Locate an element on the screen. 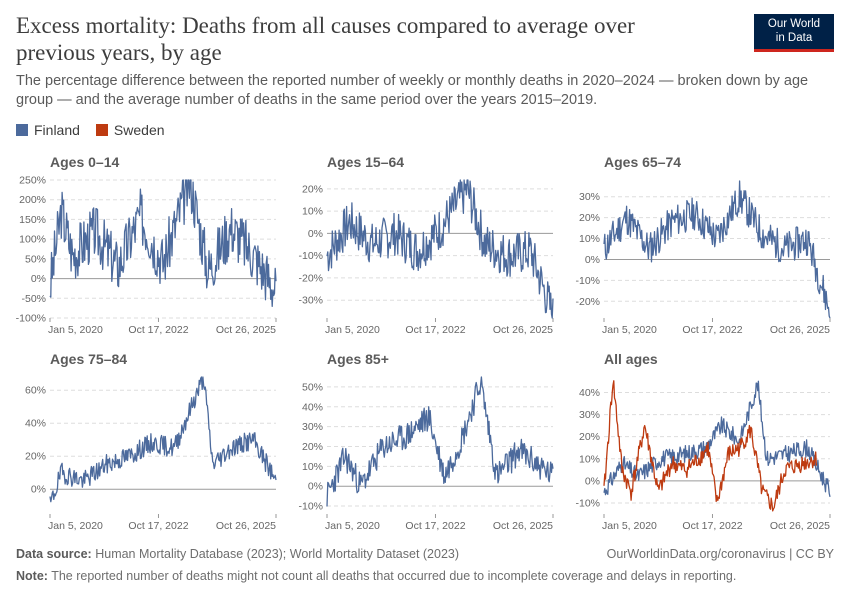 Image resolution: width=850 pixels, height=600 pixels. y-tick-label: 100% is located at coordinates (32, 240).